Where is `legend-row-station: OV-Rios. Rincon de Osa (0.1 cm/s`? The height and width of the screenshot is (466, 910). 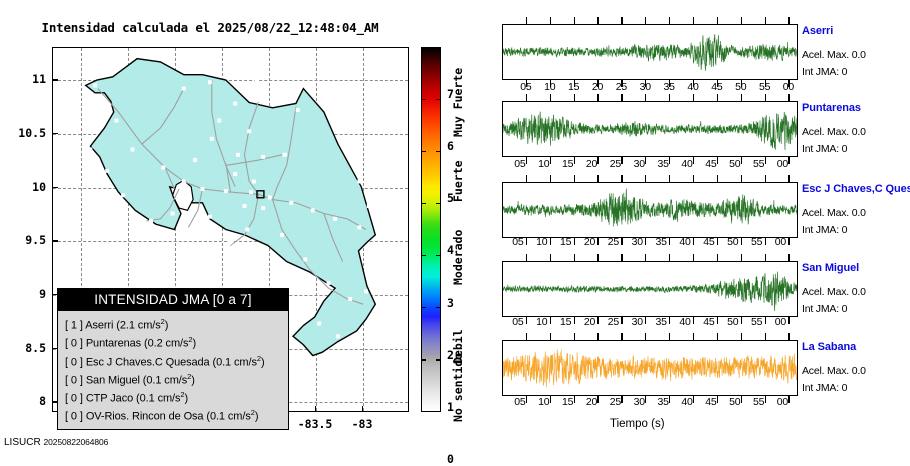 legend-row-station: OV-Rios. Rincon de Osa (0.1 cm/s is located at coordinates (168, 416).